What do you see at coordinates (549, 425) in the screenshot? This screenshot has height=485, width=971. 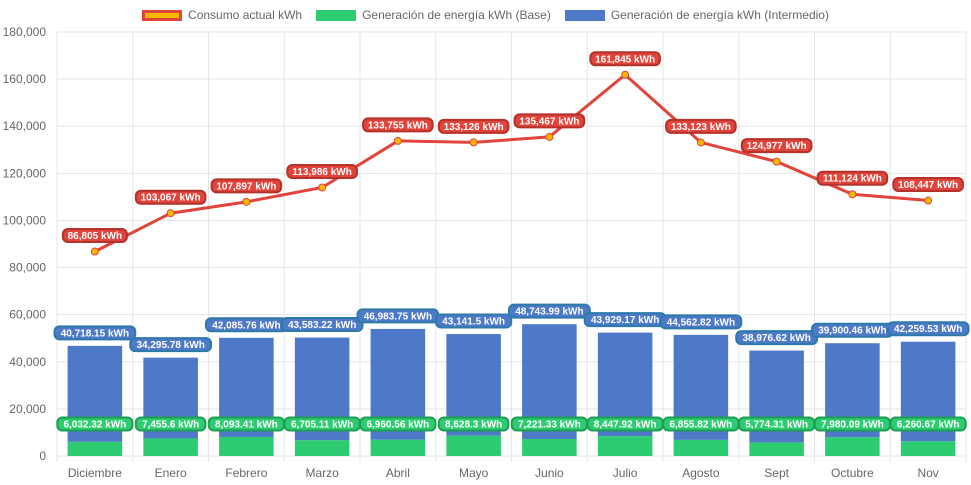 I see `data-label-base-6: 7,221.33 kWh` at bounding box center [549, 425].